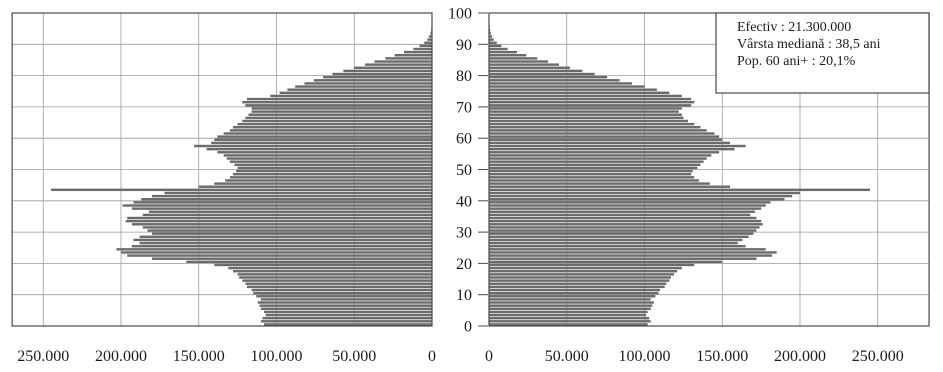 This screenshot has width=943, height=372. What do you see at coordinates (464, 139) in the screenshot?
I see `y-tick-label-60: 60` at bounding box center [464, 139].